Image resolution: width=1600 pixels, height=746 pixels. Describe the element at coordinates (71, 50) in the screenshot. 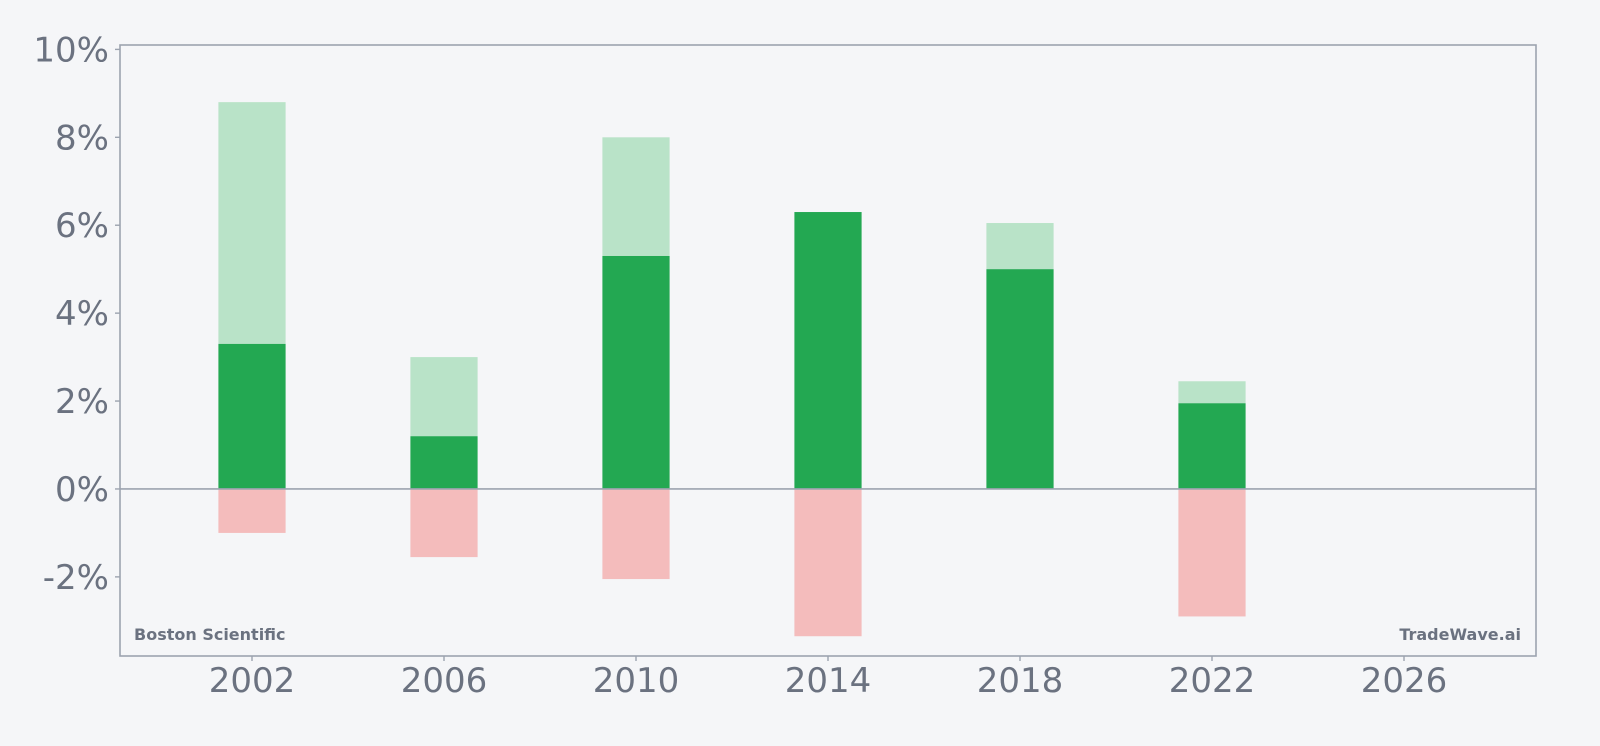

I see `y-tick-label: 10%` at that location.